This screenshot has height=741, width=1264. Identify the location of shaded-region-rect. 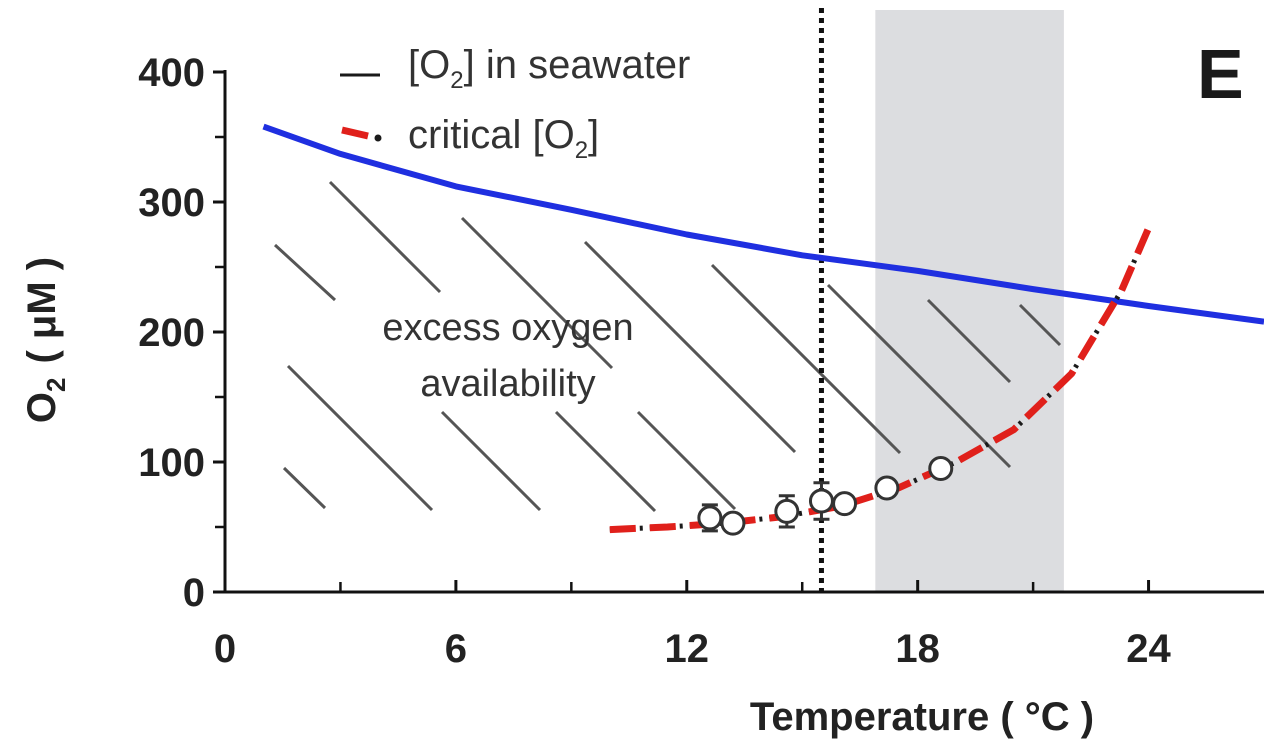
(969, 301).